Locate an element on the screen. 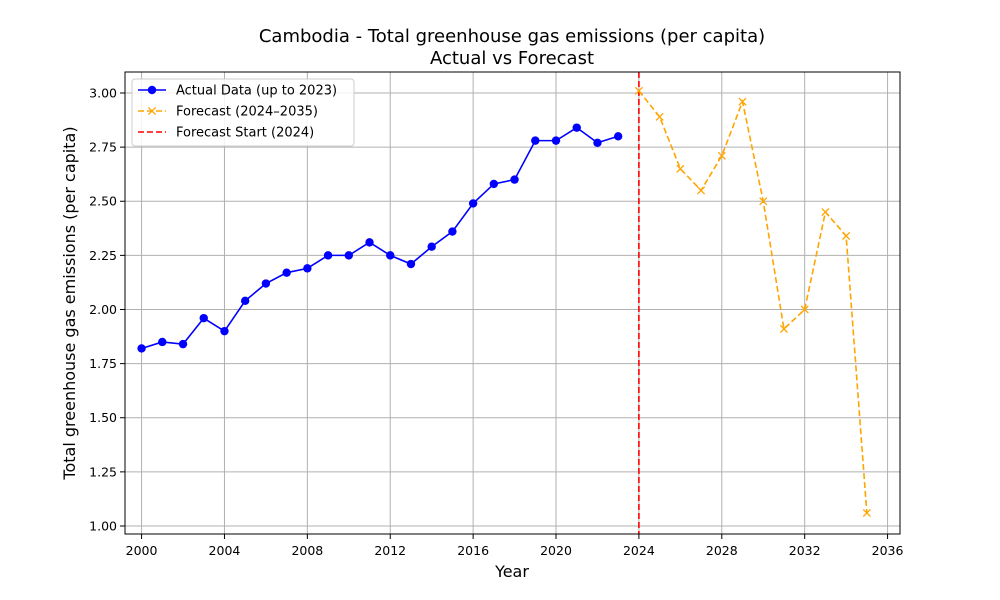 The image size is (1000, 600). legend-item-actual: Actual Data (up to 2023) is located at coordinates (237, 91).